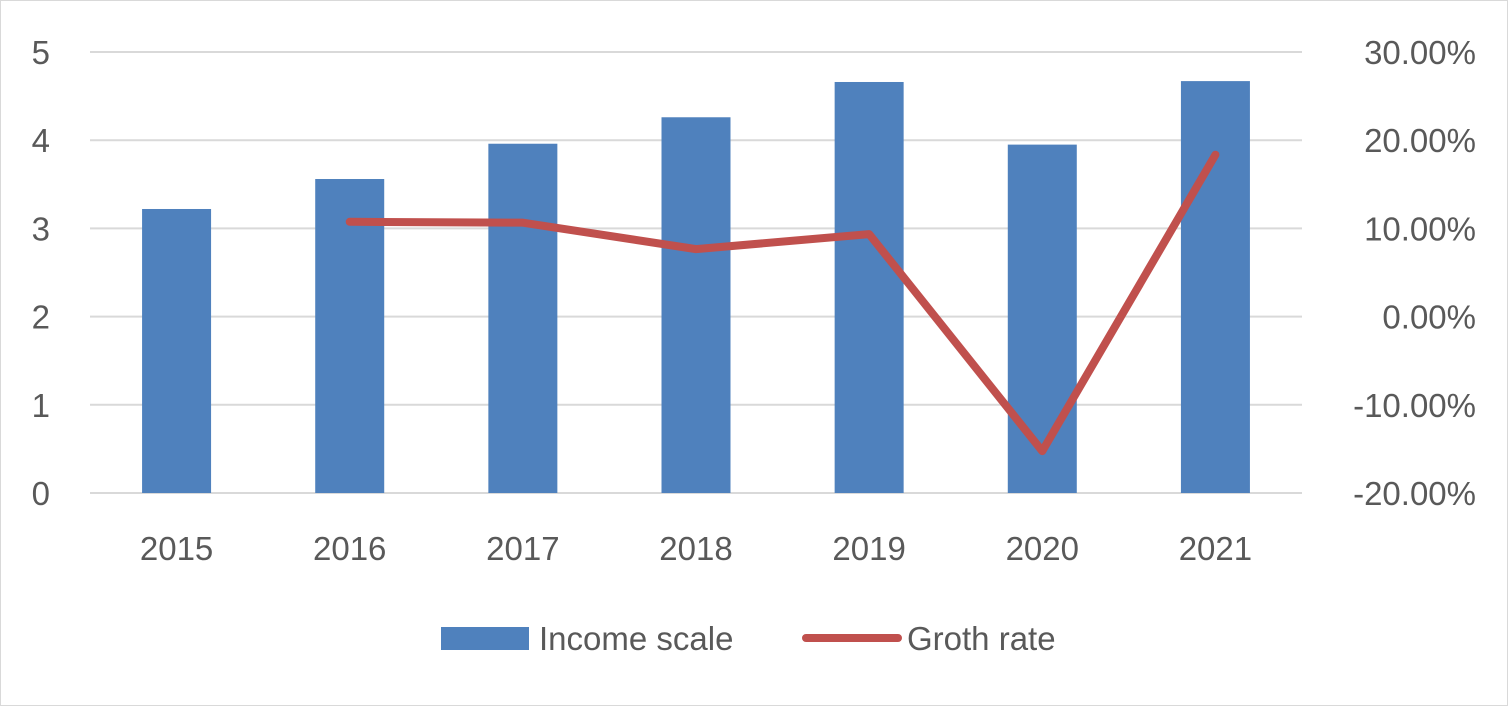 This screenshot has height=706, width=1508. What do you see at coordinates (41, 405) in the screenshot?
I see `left-tick-label: 1` at bounding box center [41, 405].